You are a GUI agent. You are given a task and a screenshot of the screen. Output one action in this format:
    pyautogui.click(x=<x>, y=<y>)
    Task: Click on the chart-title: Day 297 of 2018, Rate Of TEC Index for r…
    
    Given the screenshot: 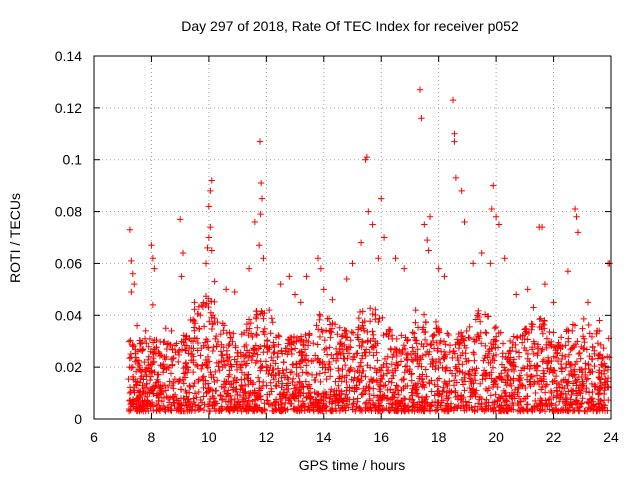 What is the action you would take?
    pyautogui.click(x=350, y=26)
    